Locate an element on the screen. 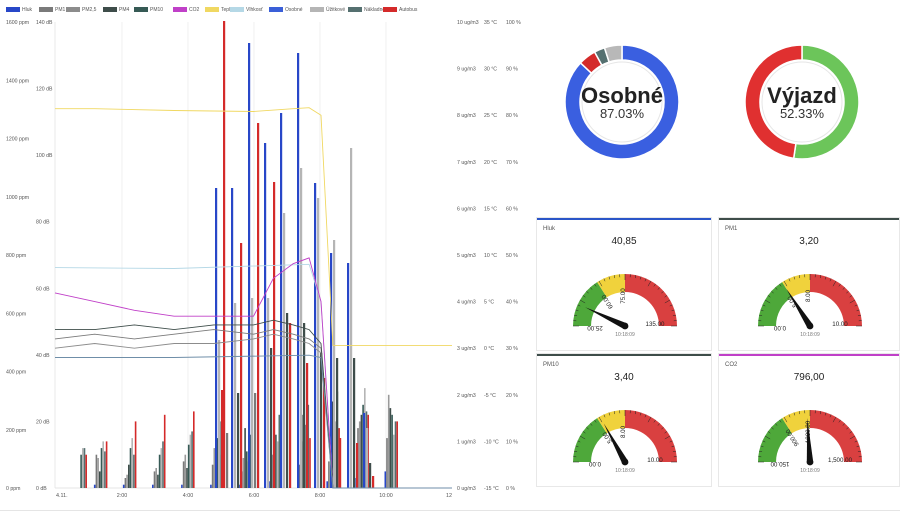 This screenshot has height=516, width=900. legend-item: PM2,5 is located at coordinates (81, 10).